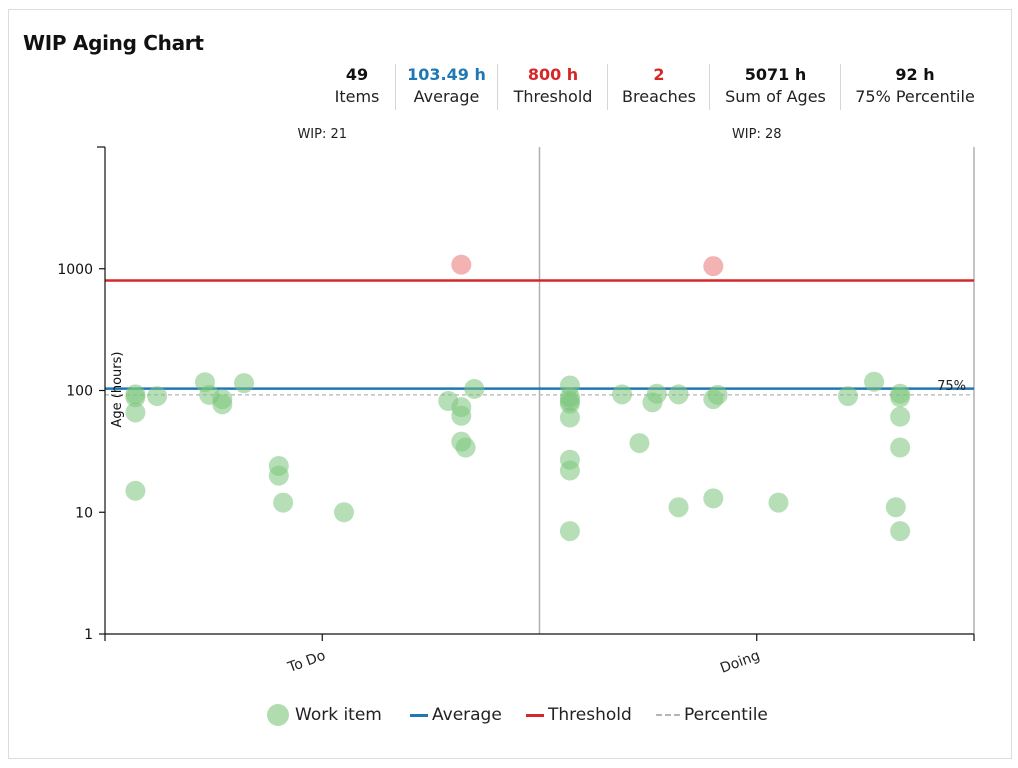 The height and width of the screenshot is (768, 1018). Describe the element at coordinates (590, 715) in the screenshot. I see `legend-threshold-label: Threshold` at that location.